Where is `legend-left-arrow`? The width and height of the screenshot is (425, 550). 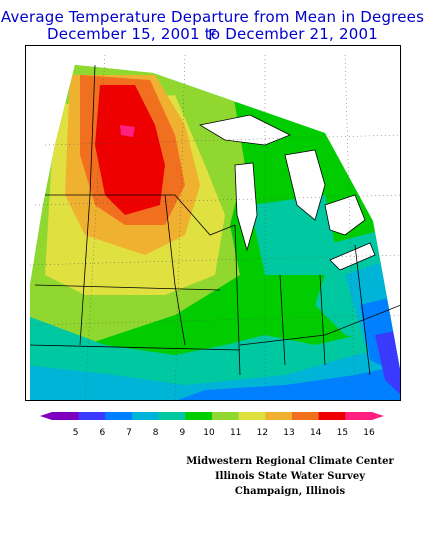 legend-left-arrow is located at coordinates (46, 416).